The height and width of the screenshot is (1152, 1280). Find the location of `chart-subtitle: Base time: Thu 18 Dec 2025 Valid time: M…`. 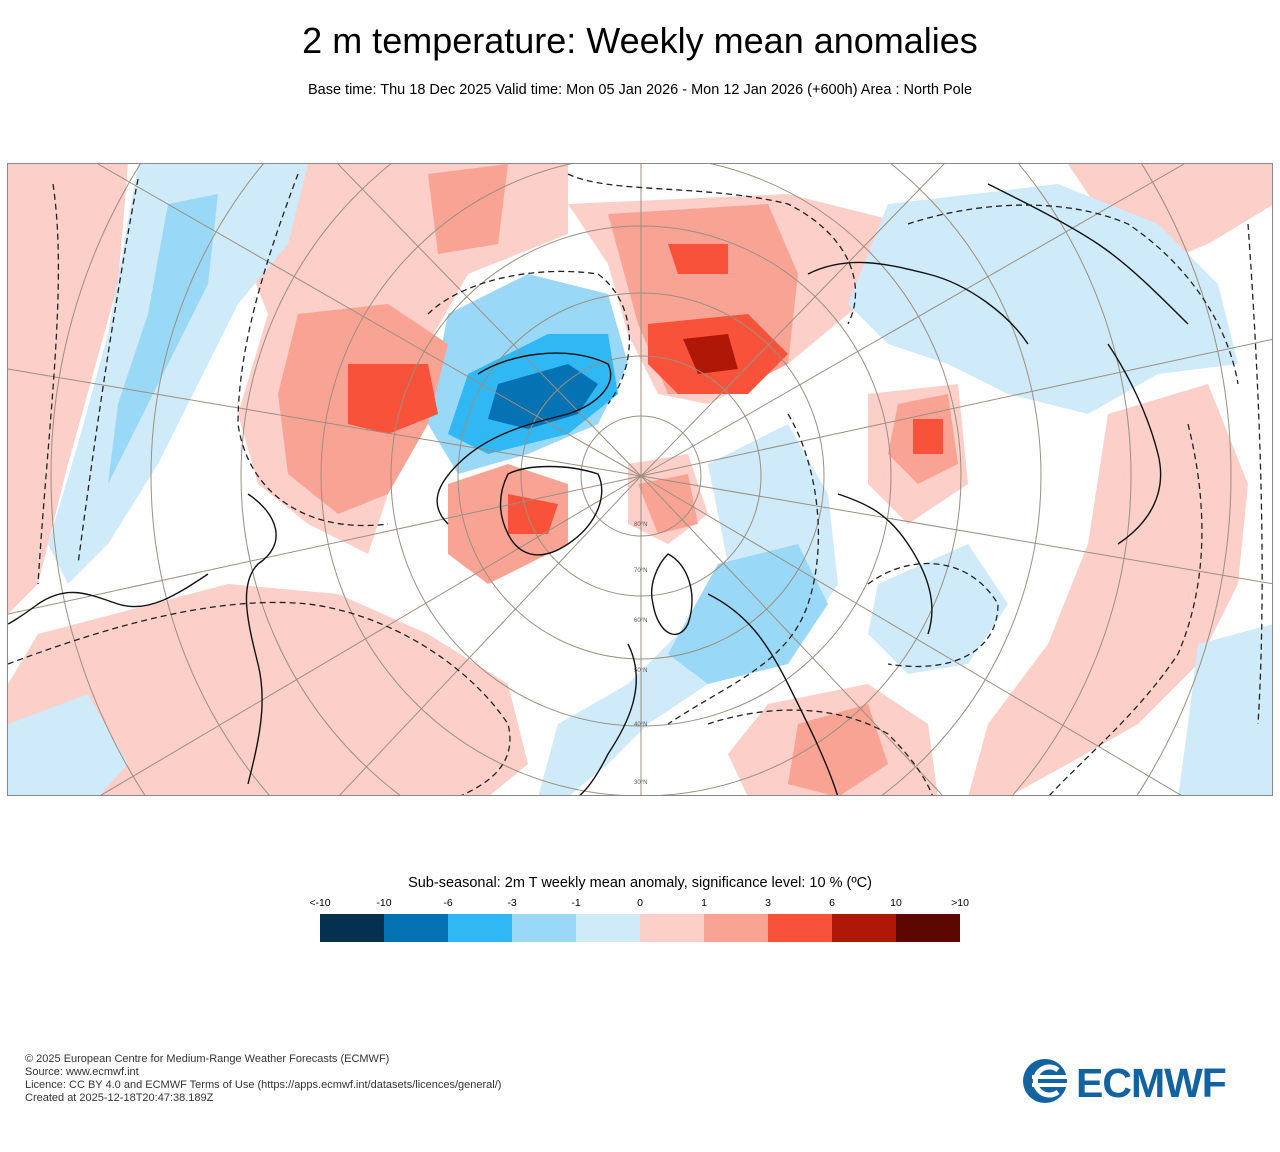

chart-subtitle: Base time: Thu 18 Dec 2025 Valid time: M… is located at coordinates (640, 90).